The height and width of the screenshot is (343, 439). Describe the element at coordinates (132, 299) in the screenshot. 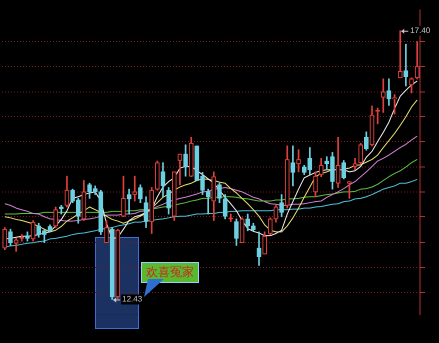

I see `annotation: 12.43` at that location.